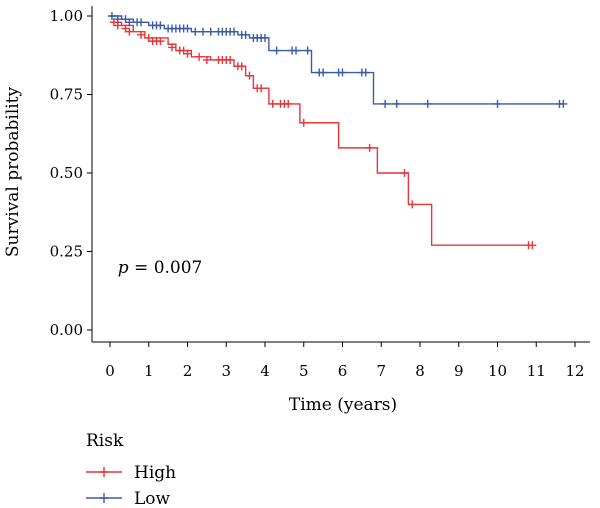 The width and height of the screenshot is (600, 508). Describe the element at coordinates (226, 371) in the screenshot. I see `x-tick-label: 3` at that location.